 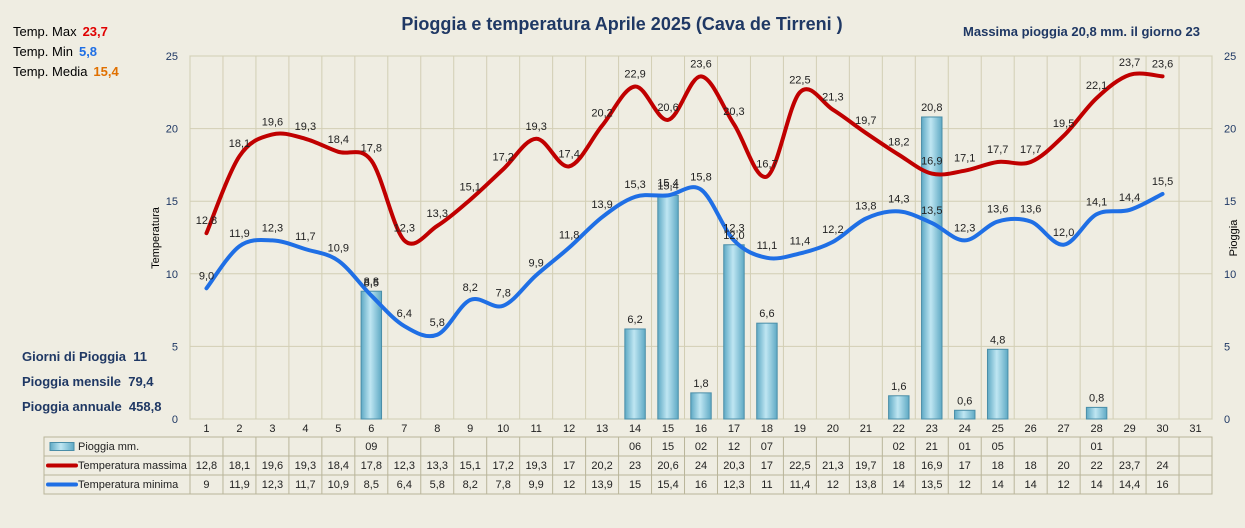 I want to click on table-cell: 17,8, so click(x=371, y=466).